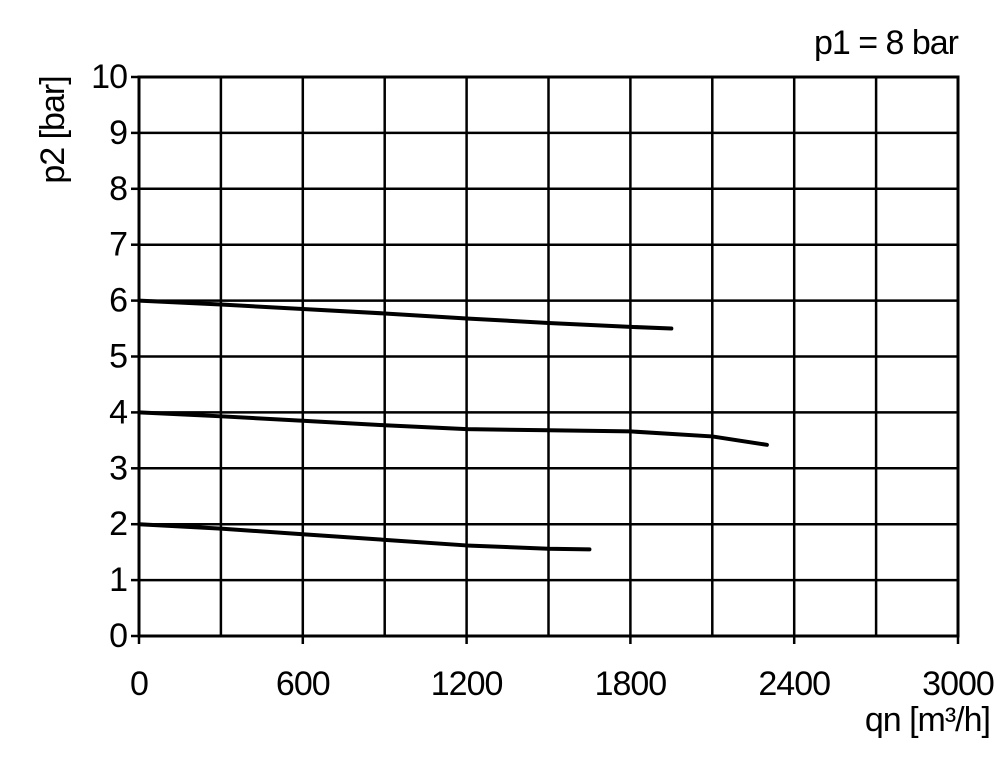 The image size is (1000, 764). What do you see at coordinates (118, 412) in the screenshot?
I see `y-tick-label: 4` at bounding box center [118, 412].